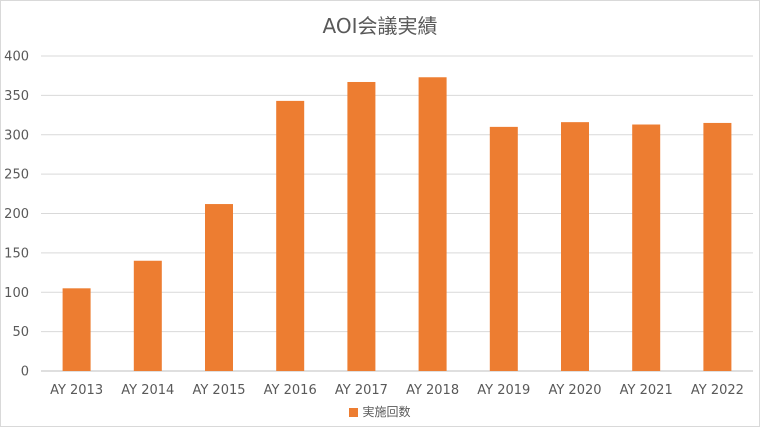 This screenshot has width=760, height=427. Describe the element at coordinates (16, 175) in the screenshot. I see `y-tick-label: 250` at that location.